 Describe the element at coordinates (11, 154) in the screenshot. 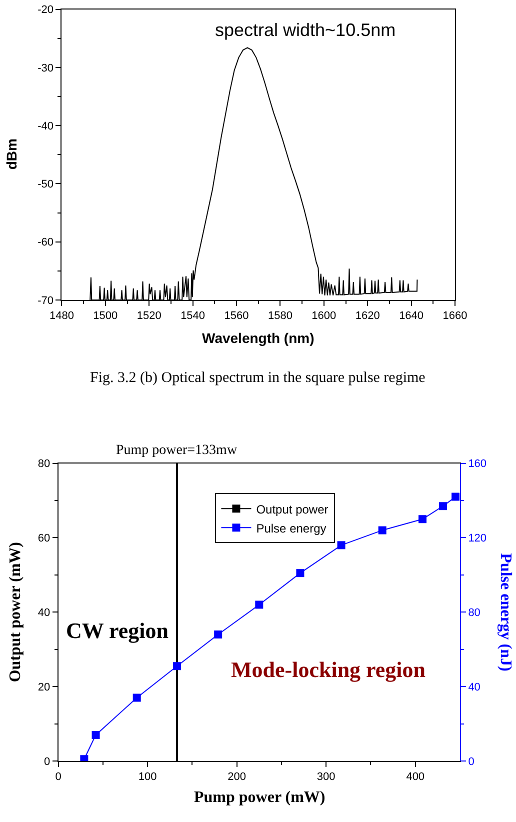

I see `y-axis-title: dBm` at that location.